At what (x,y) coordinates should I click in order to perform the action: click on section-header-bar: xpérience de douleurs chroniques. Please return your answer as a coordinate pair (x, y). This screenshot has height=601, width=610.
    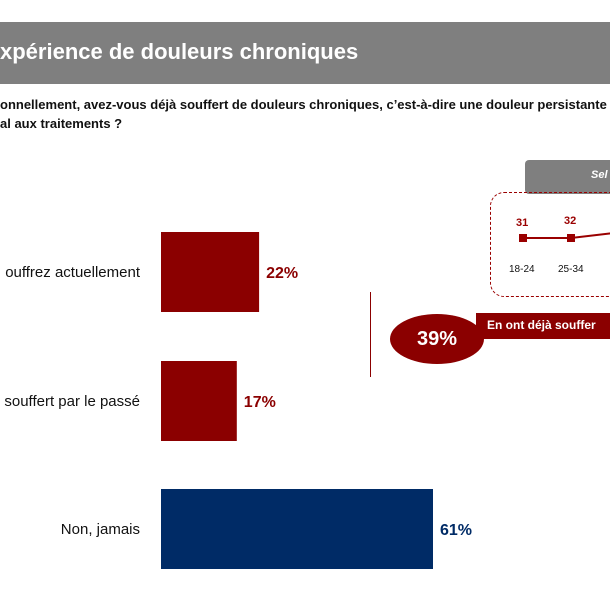
    Looking at the image, I should click on (305, 53).